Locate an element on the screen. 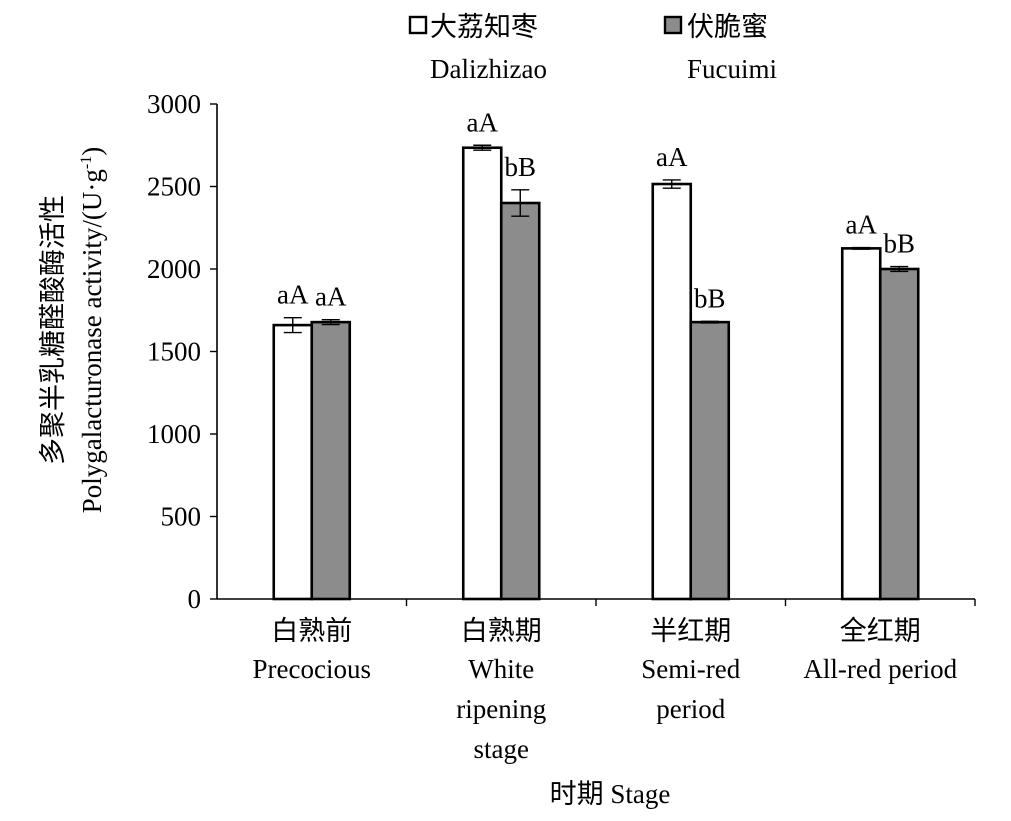 This screenshot has width=1011, height=821. x-tick-label-cn: 白熟前 is located at coordinates (311, 631).